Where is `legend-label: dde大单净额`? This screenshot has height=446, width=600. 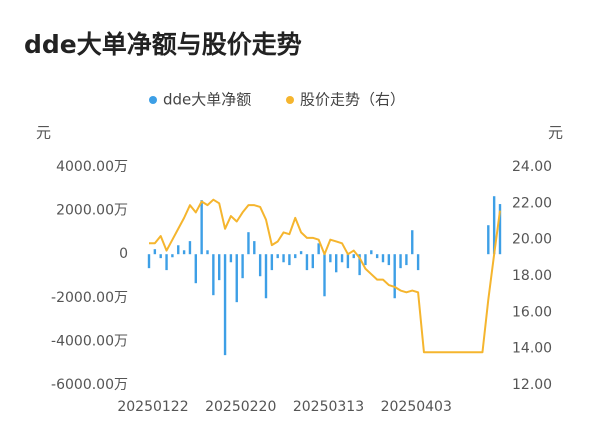
legend-label: dde大单净额 is located at coordinates (207, 100).